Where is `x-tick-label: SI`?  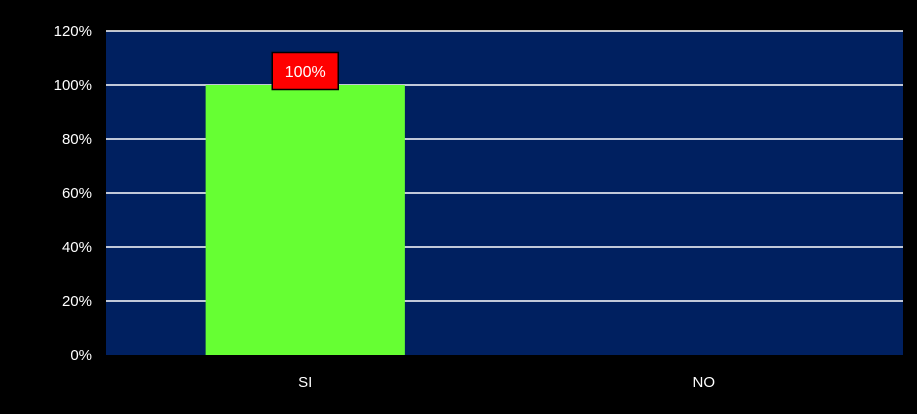
x-tick-label: SI is located at coordinates (305, 382).